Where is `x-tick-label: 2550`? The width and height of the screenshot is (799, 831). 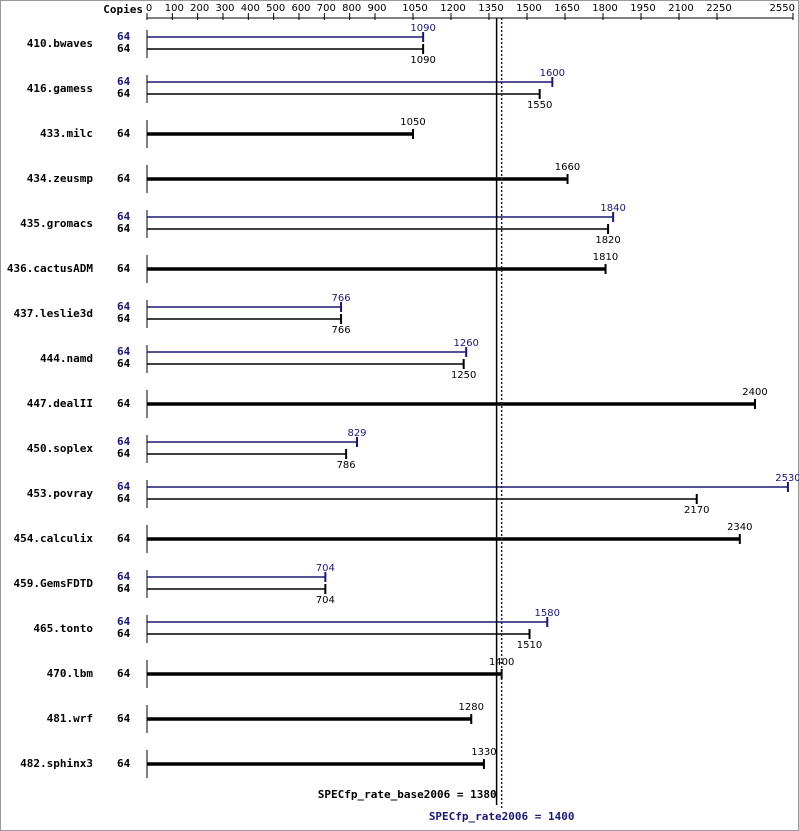 x-tick-label: 2550 is located at coordinates (782, 8).